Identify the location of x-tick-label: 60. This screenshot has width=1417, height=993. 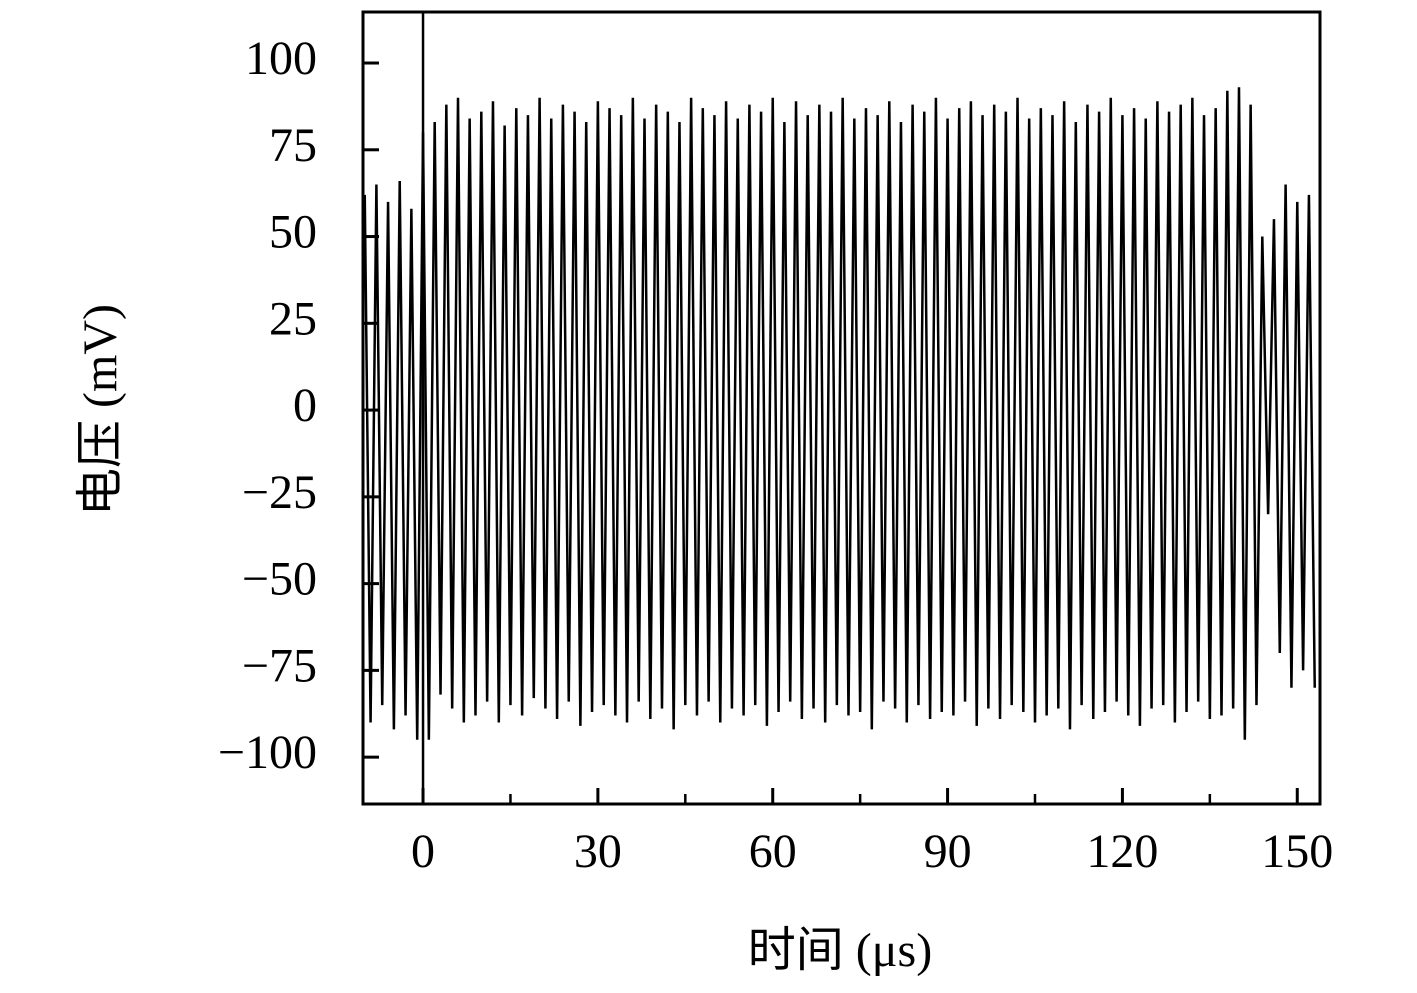
(773, 851).